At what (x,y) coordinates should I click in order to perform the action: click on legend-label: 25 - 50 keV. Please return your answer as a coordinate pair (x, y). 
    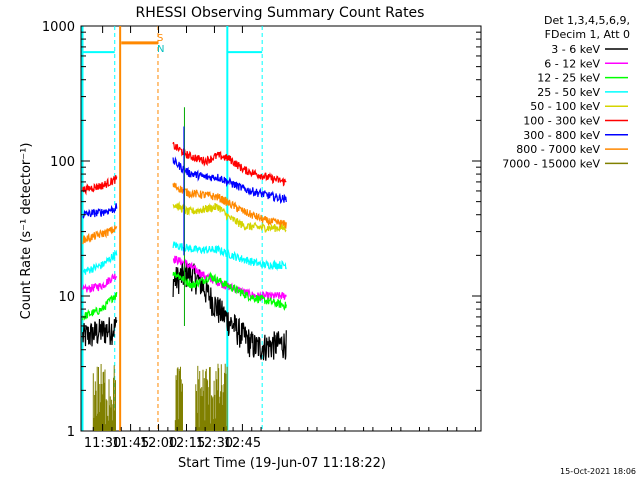
    Looking at the image, I should click on (568, 92).